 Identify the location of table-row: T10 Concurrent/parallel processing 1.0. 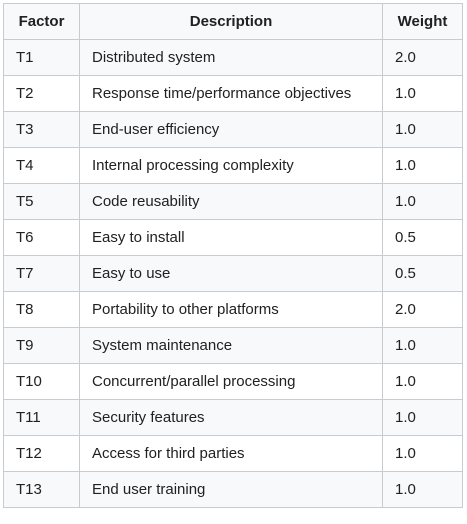
(233, 381).